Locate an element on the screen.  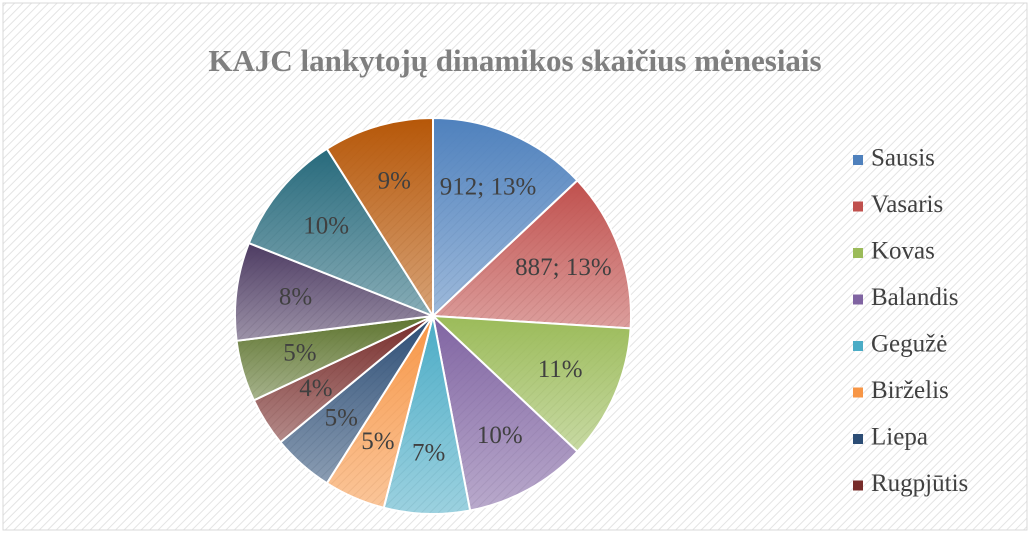
data-label: 7% is located at coordinates (428, 452).